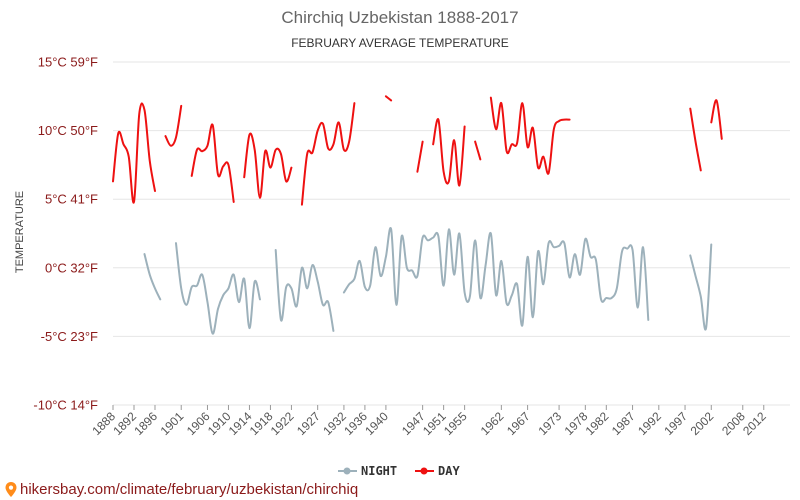 The height and width of the screenshot is (500, 800). Describe the element at coordinates (65, 405) in the screenshot. I see `y-tick-label: -10°C 14°F` at that location.